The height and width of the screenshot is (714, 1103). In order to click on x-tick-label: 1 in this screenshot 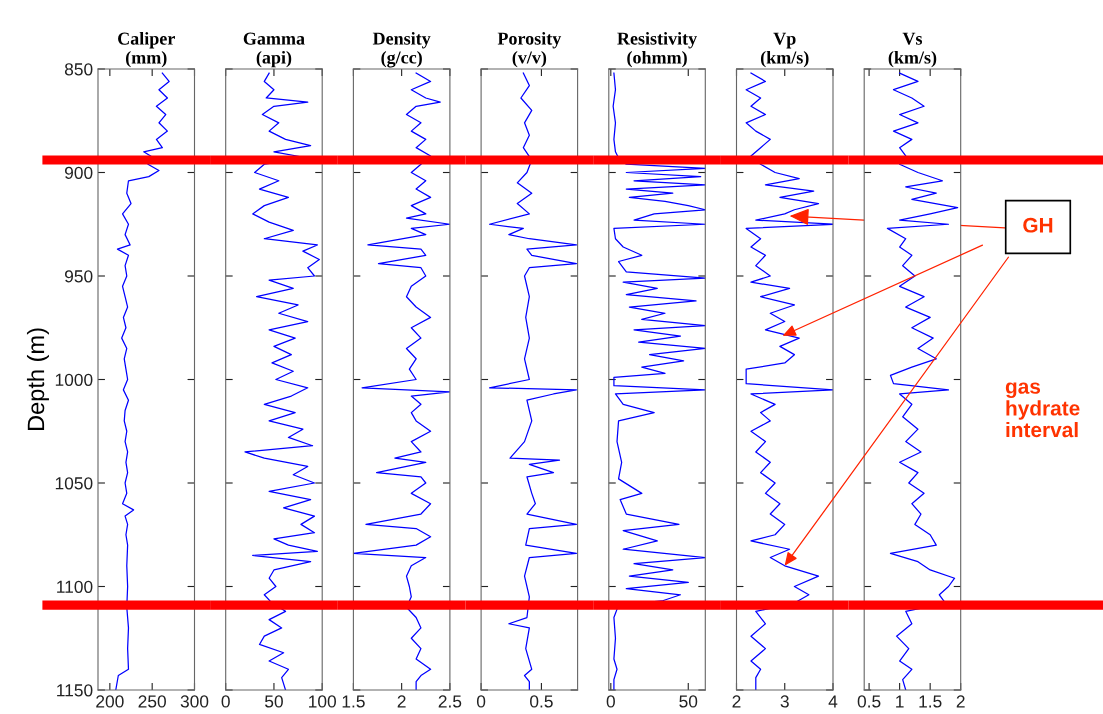, I will do `click(900, 701)`.